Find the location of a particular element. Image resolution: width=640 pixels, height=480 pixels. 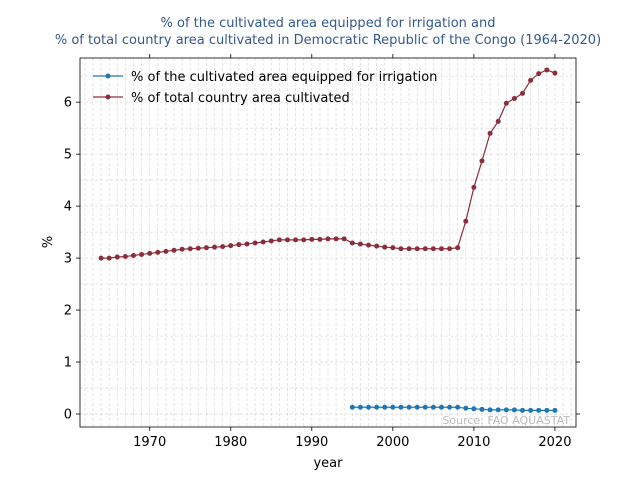

legend-label-cultivated: % of total country area cultivated is located at coordinates (240, 98).